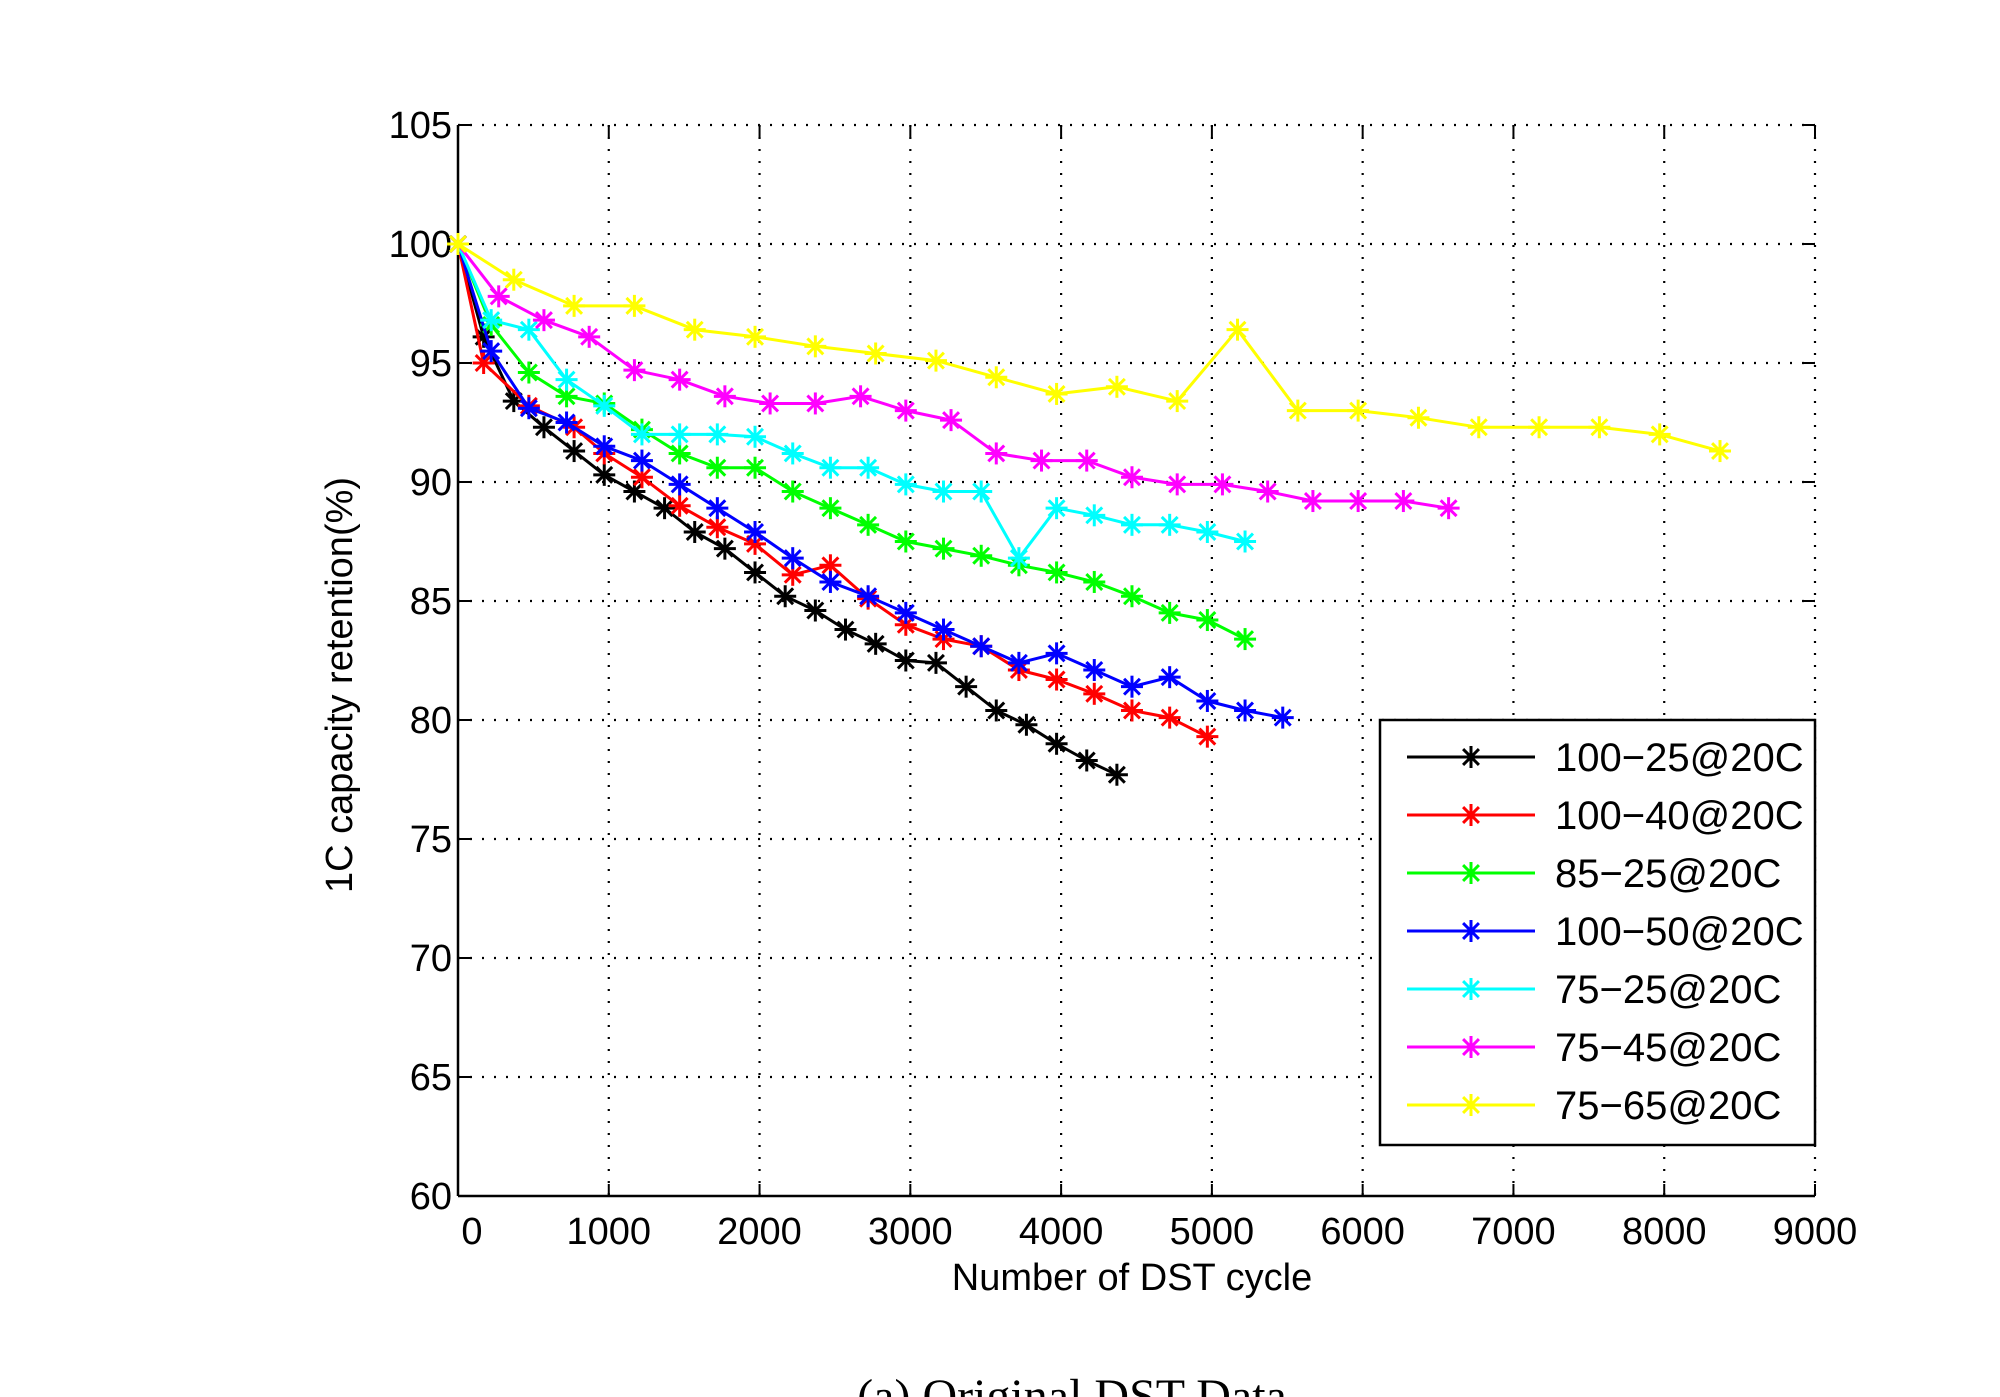 The image size is (2000, 1397). I want to click on legend-entry: 100−25@20C, so click(1605, 758).